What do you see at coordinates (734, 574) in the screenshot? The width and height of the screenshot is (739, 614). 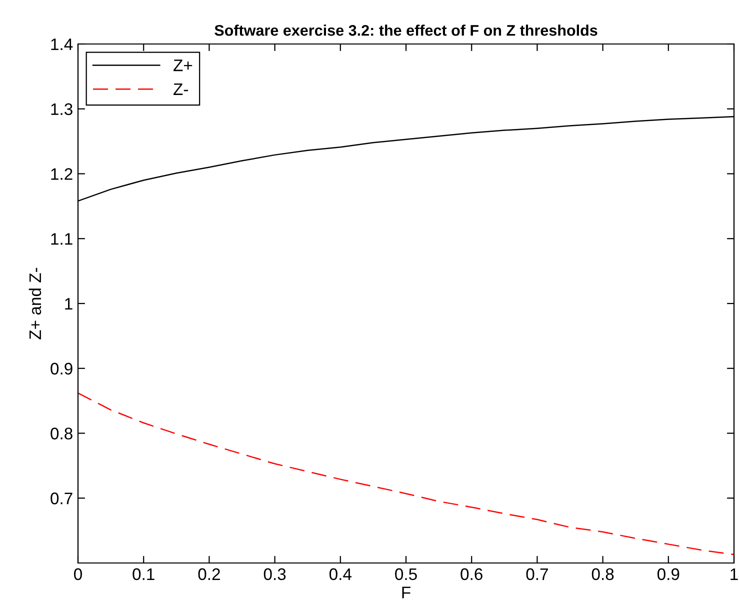 I see `x-tick-label: 1` at bounding box center [734, 574].